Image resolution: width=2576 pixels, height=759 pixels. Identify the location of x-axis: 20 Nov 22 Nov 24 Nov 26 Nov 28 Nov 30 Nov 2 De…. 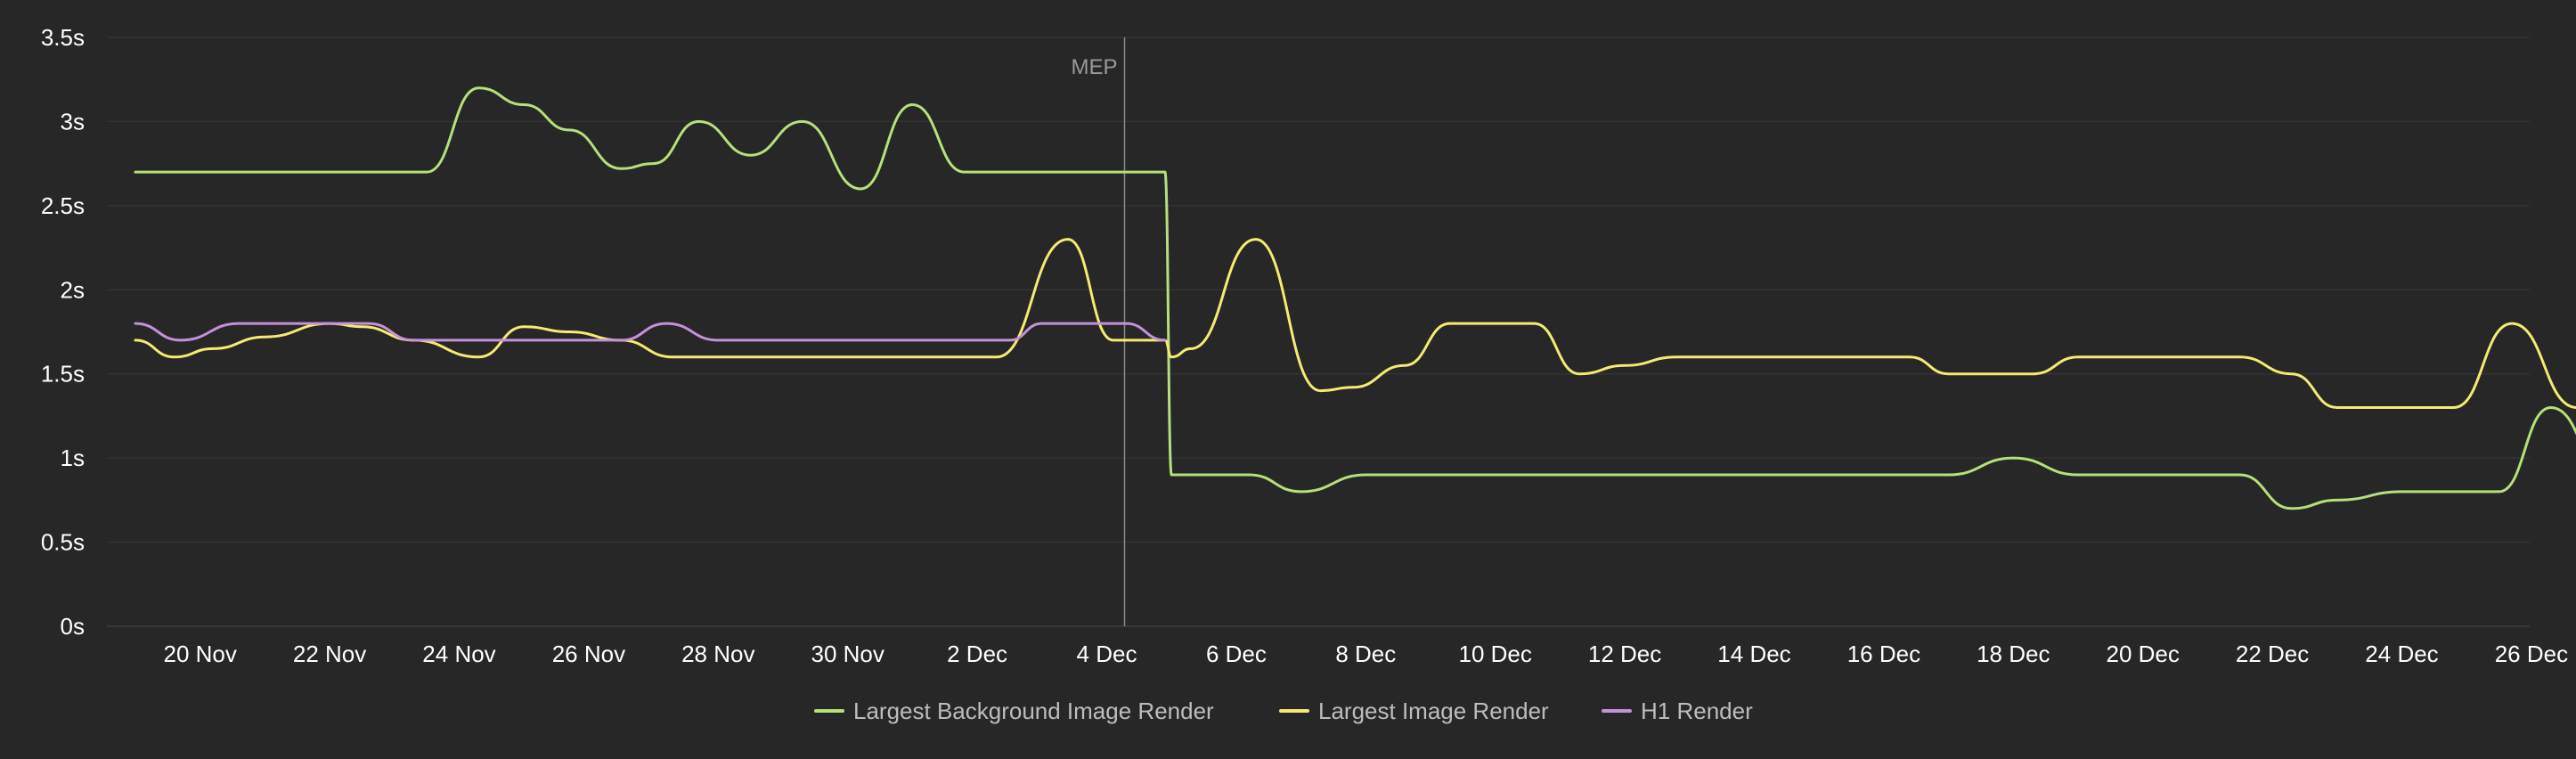
(1367, 654).